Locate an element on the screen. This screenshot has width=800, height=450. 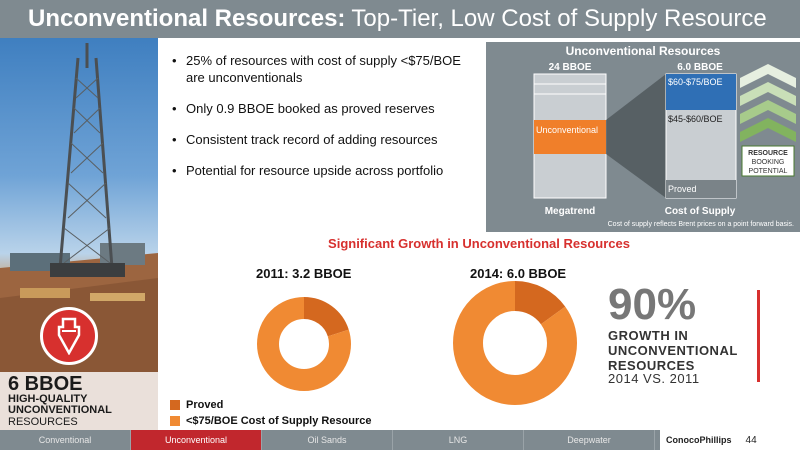
stat-line-3: RESOURCES is located at coordinates (651, 365).